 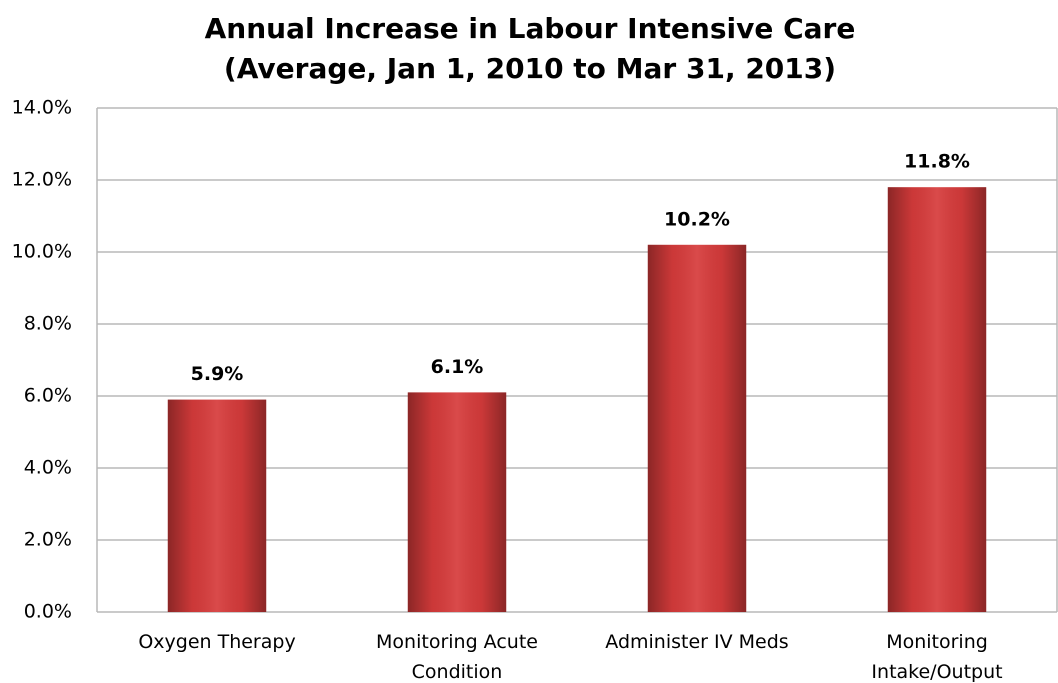 What do you see at coordinates (937, 162) in the screenshot?
I see `data-label: 11.8%` at bounding box center [937, 162].